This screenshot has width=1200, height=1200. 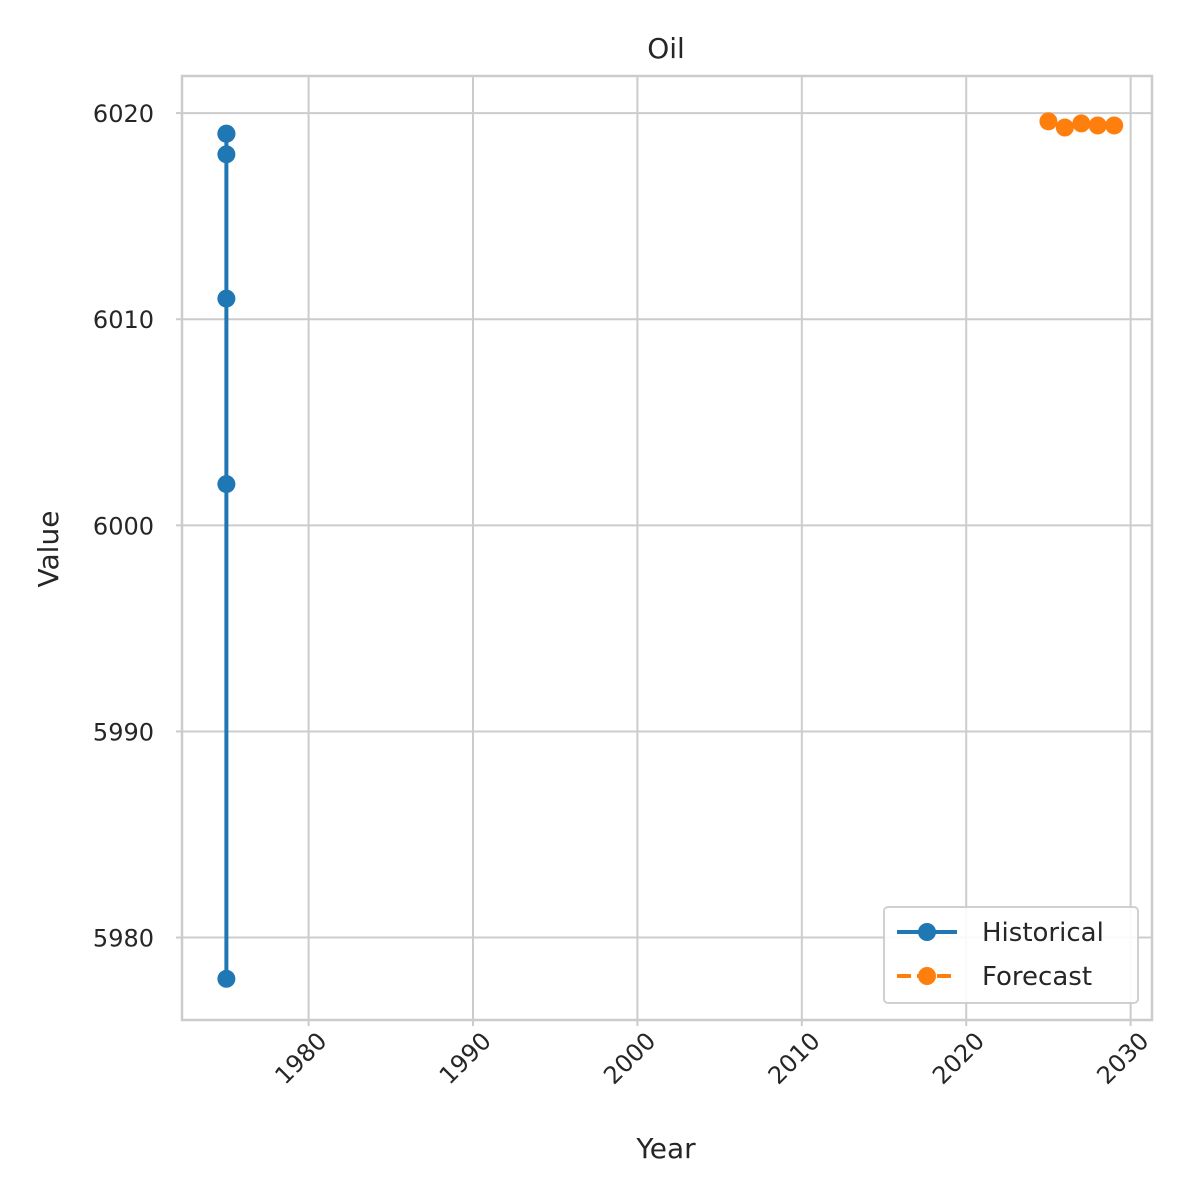 What do you see at coordinates (1037, 977) in the screenshot?
I see `legend-forecast-label: Forecast` at bounding box center [1037, 977].